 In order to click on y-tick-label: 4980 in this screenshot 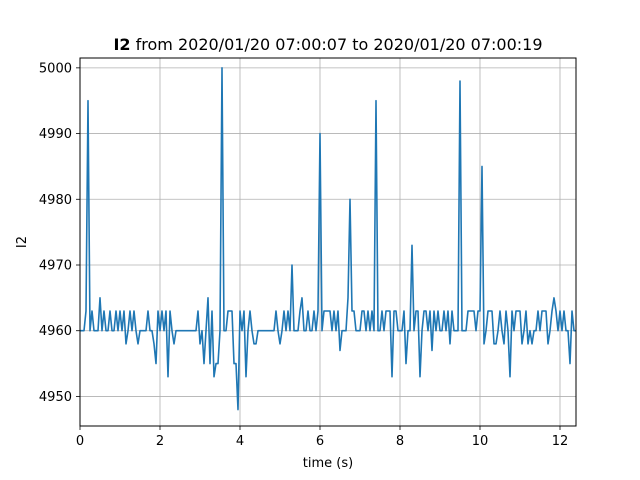, I will do `click(55, 200)`.